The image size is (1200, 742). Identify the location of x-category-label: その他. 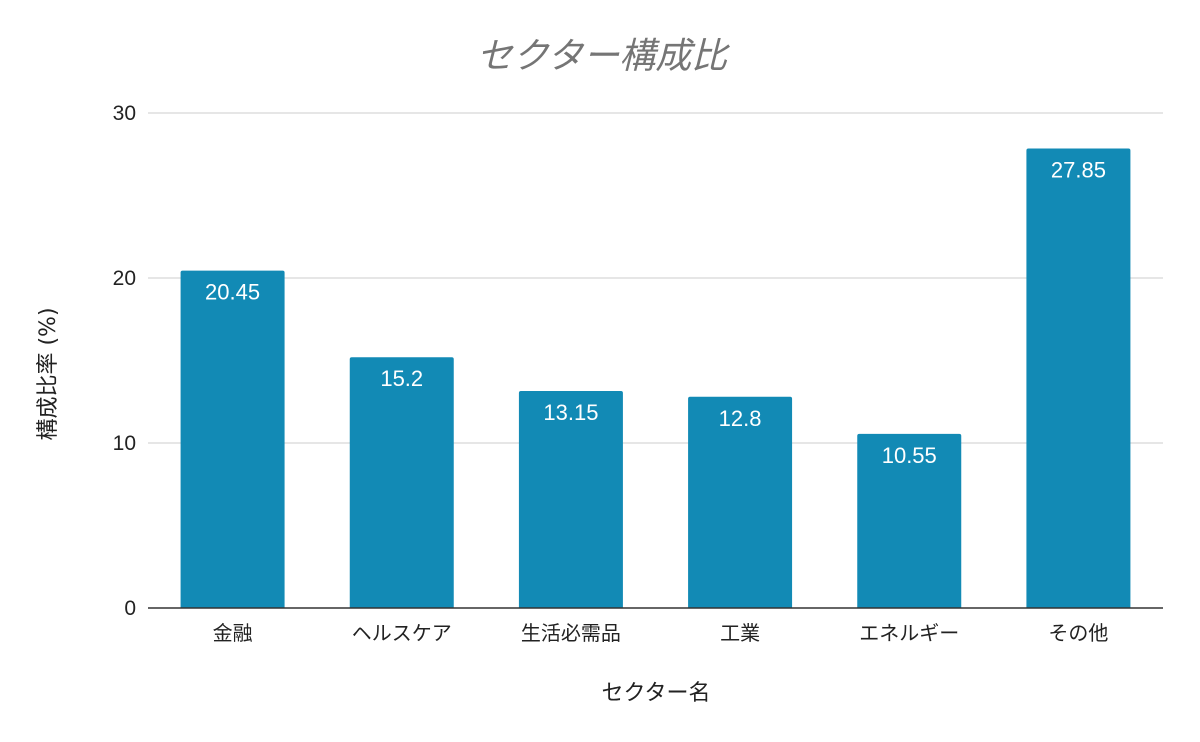
(1078, 633).